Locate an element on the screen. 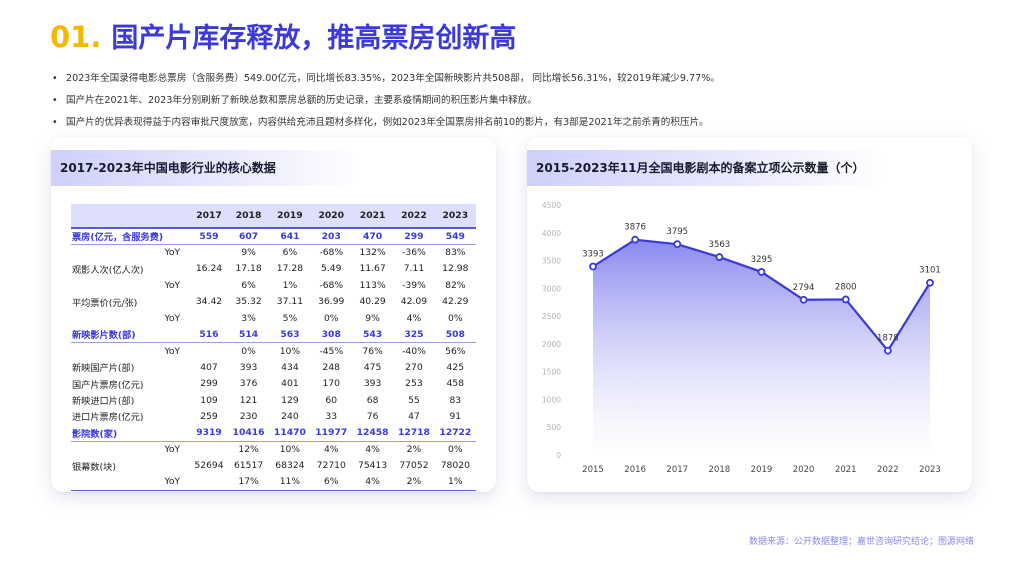 This screenshot has height=576, width=1024. table-header-year: 2019 is located at coordinates (290, 216).